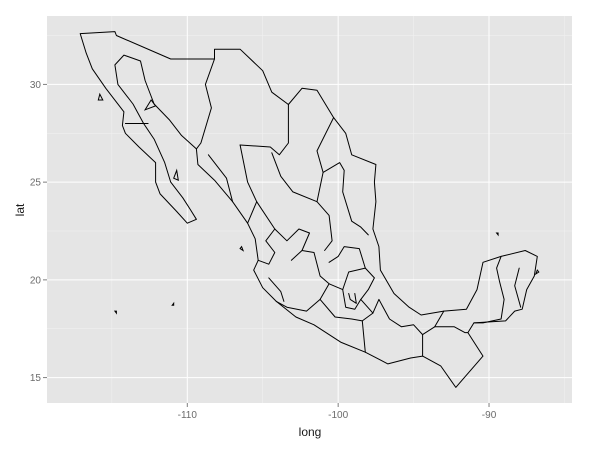 The image size is (593, 449). Describe the element at coordinates (489, 415) in the screenshot. I see `x-tick-label: -90` at that location.